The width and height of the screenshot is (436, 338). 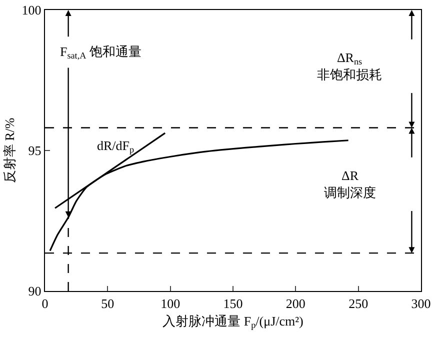 What do you see at coordinates (32, 10) in the screenshot?
I see `y-tick-label: 100` at bounding box center [32, 10].